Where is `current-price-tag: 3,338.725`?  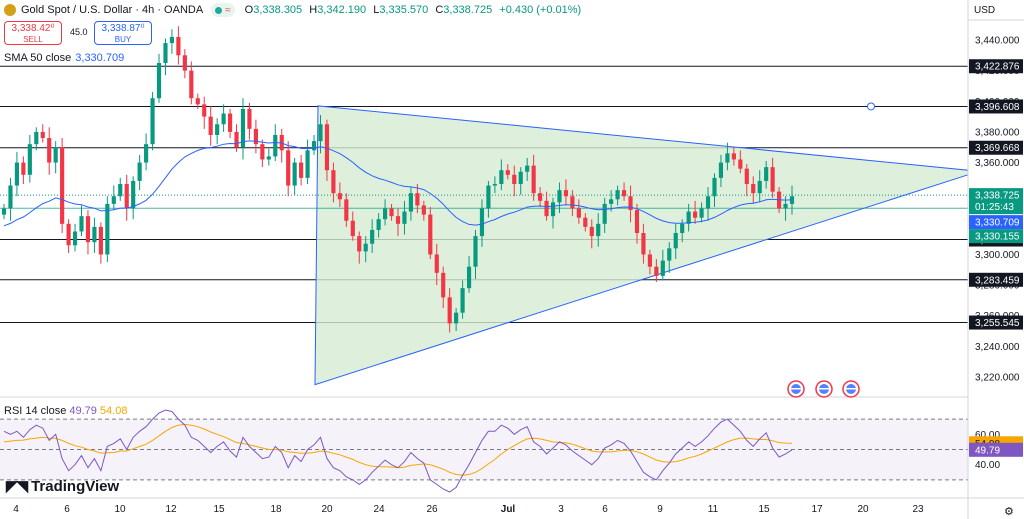
current-price-tag: 3,338.725 is located at coordinates (997, 196).